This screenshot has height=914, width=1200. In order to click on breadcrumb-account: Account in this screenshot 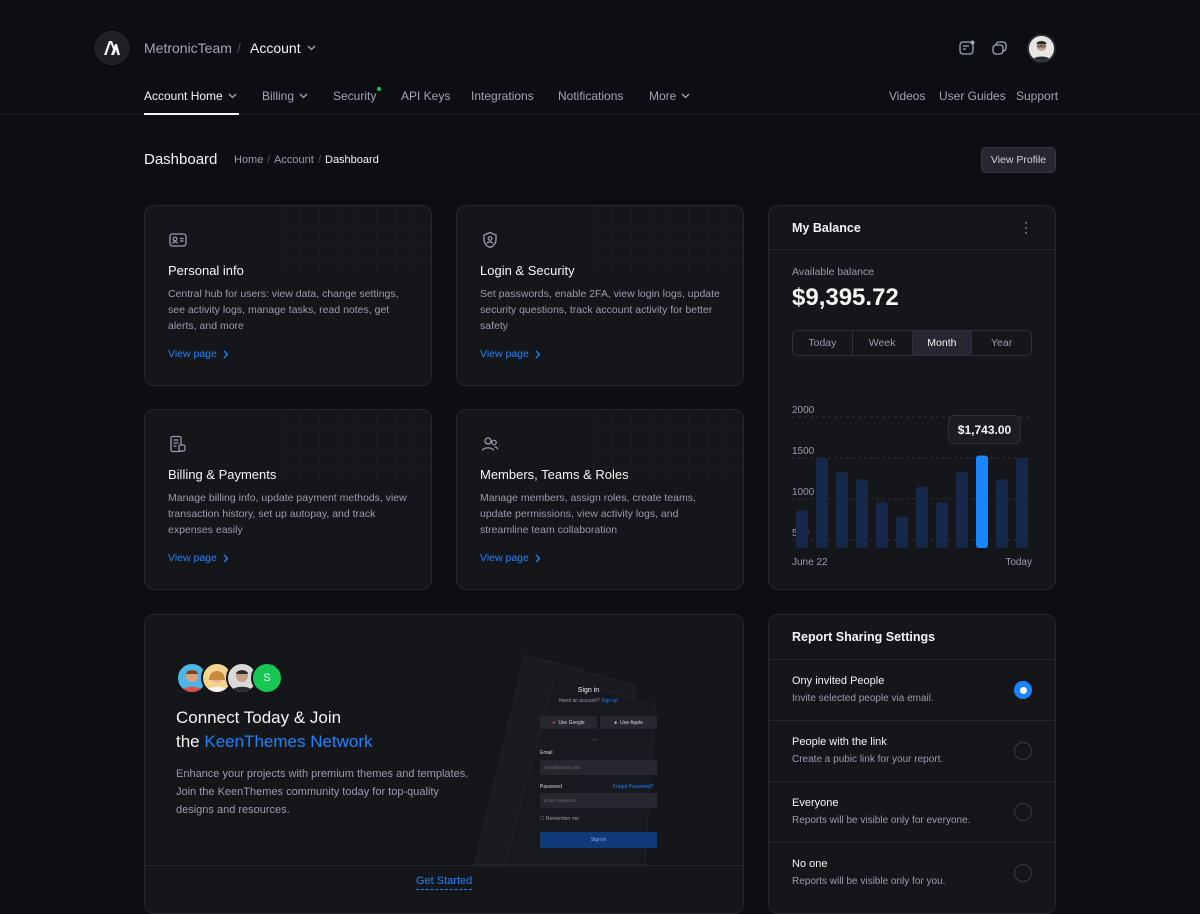, I will do `click(294, 160)`.